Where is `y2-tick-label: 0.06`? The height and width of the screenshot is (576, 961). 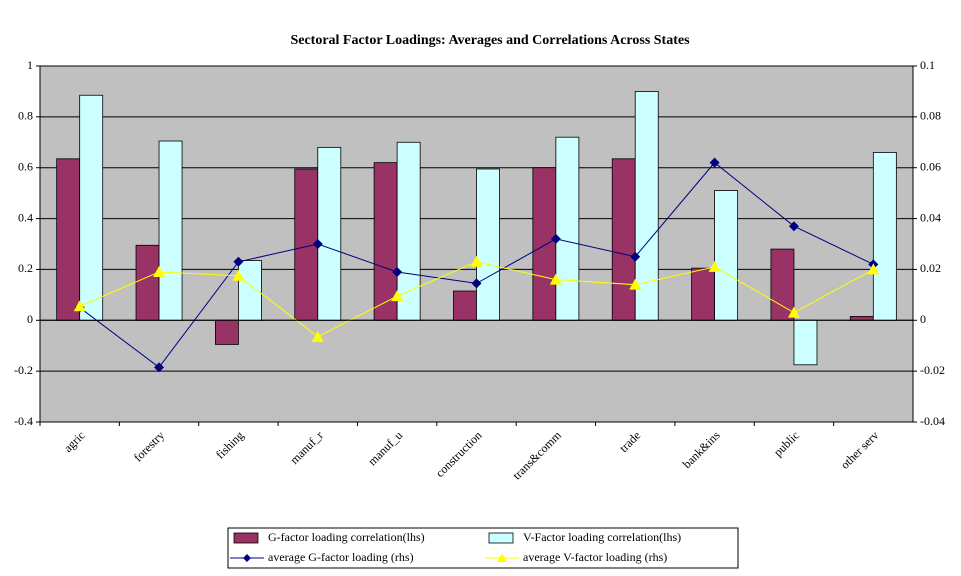
y2-tick-label: 0.06 is located at coordinates (930, 166).